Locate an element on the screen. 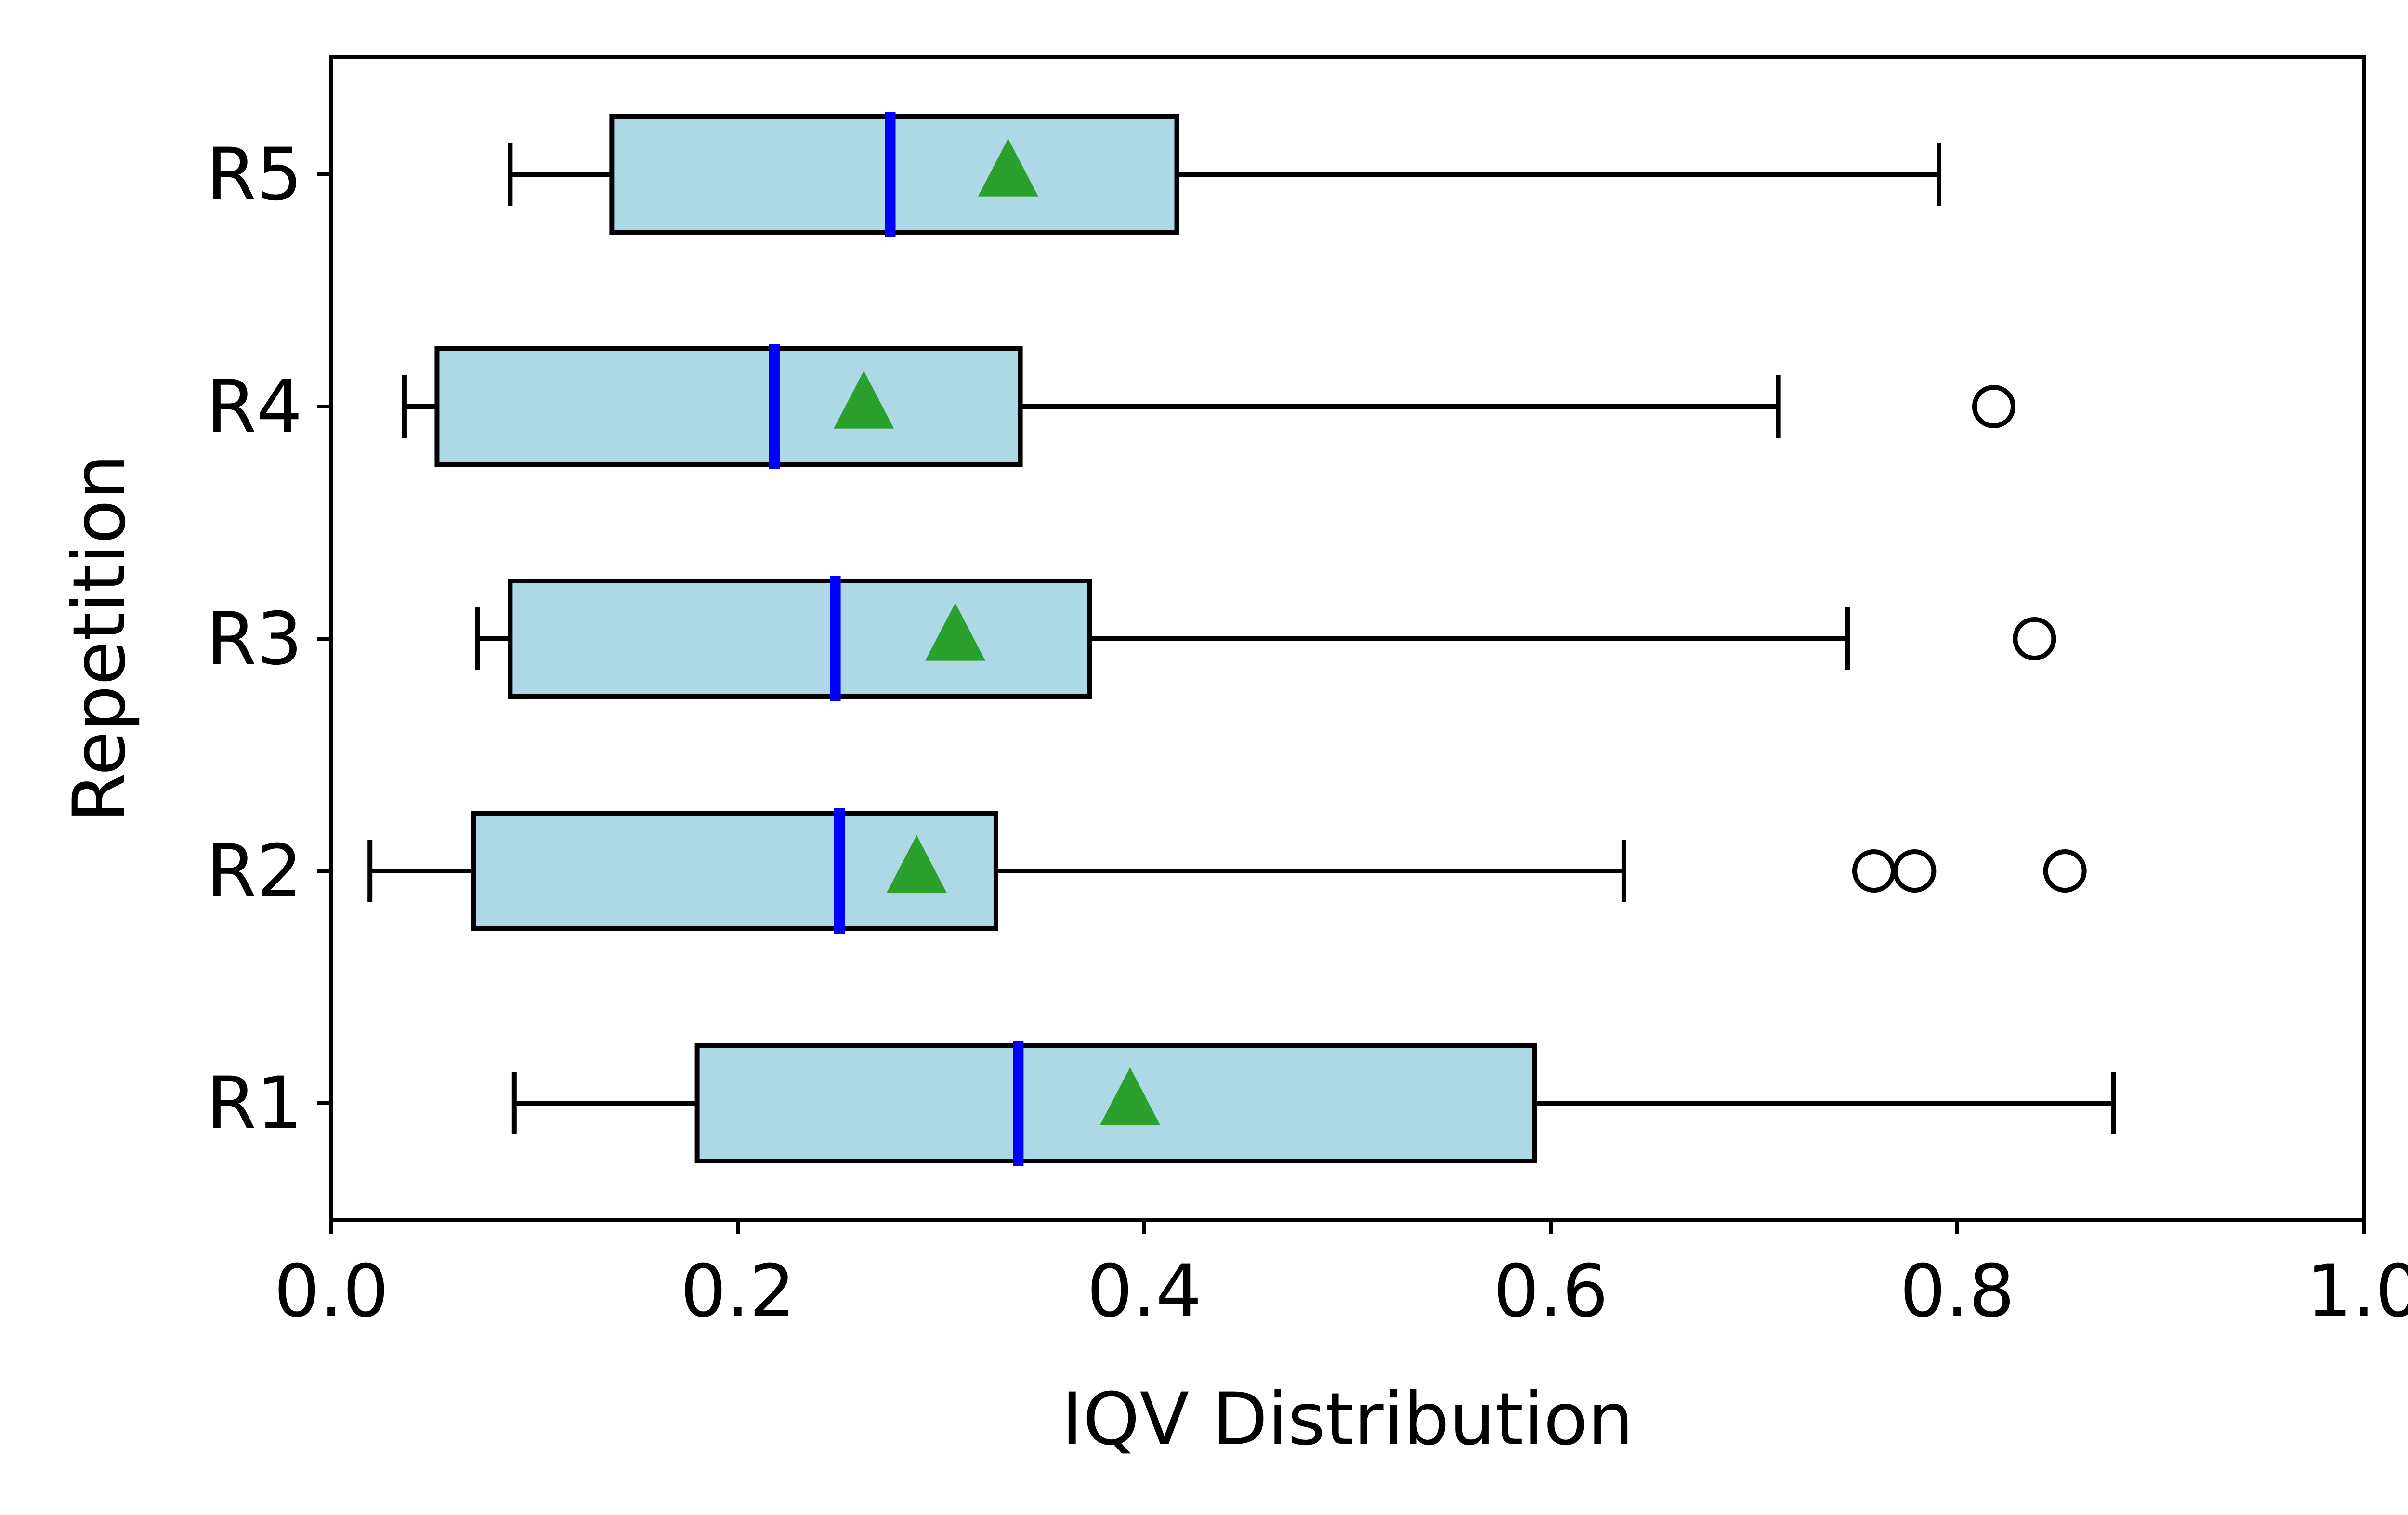 The width and height of the screenshot is (2408, 1515). x-tick-label: 0.8 is located at coordinates (1957, 1291).